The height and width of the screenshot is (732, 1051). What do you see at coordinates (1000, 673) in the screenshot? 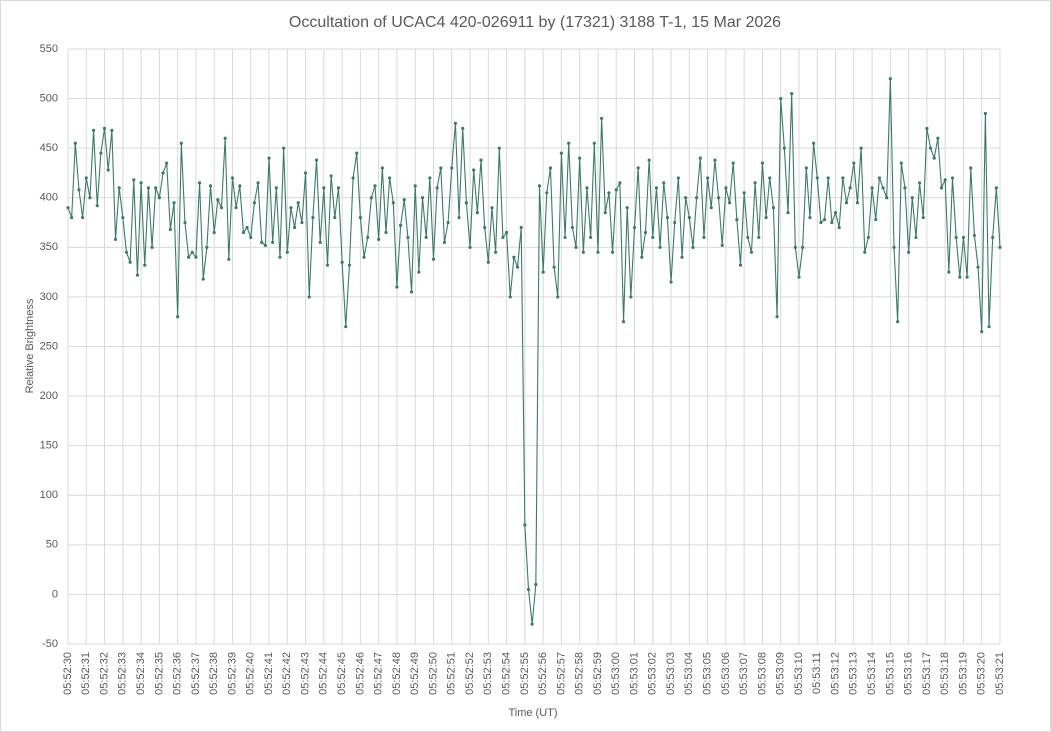
I see `x-tick-label: 05:53:21` at bounding box center [1000, 673].